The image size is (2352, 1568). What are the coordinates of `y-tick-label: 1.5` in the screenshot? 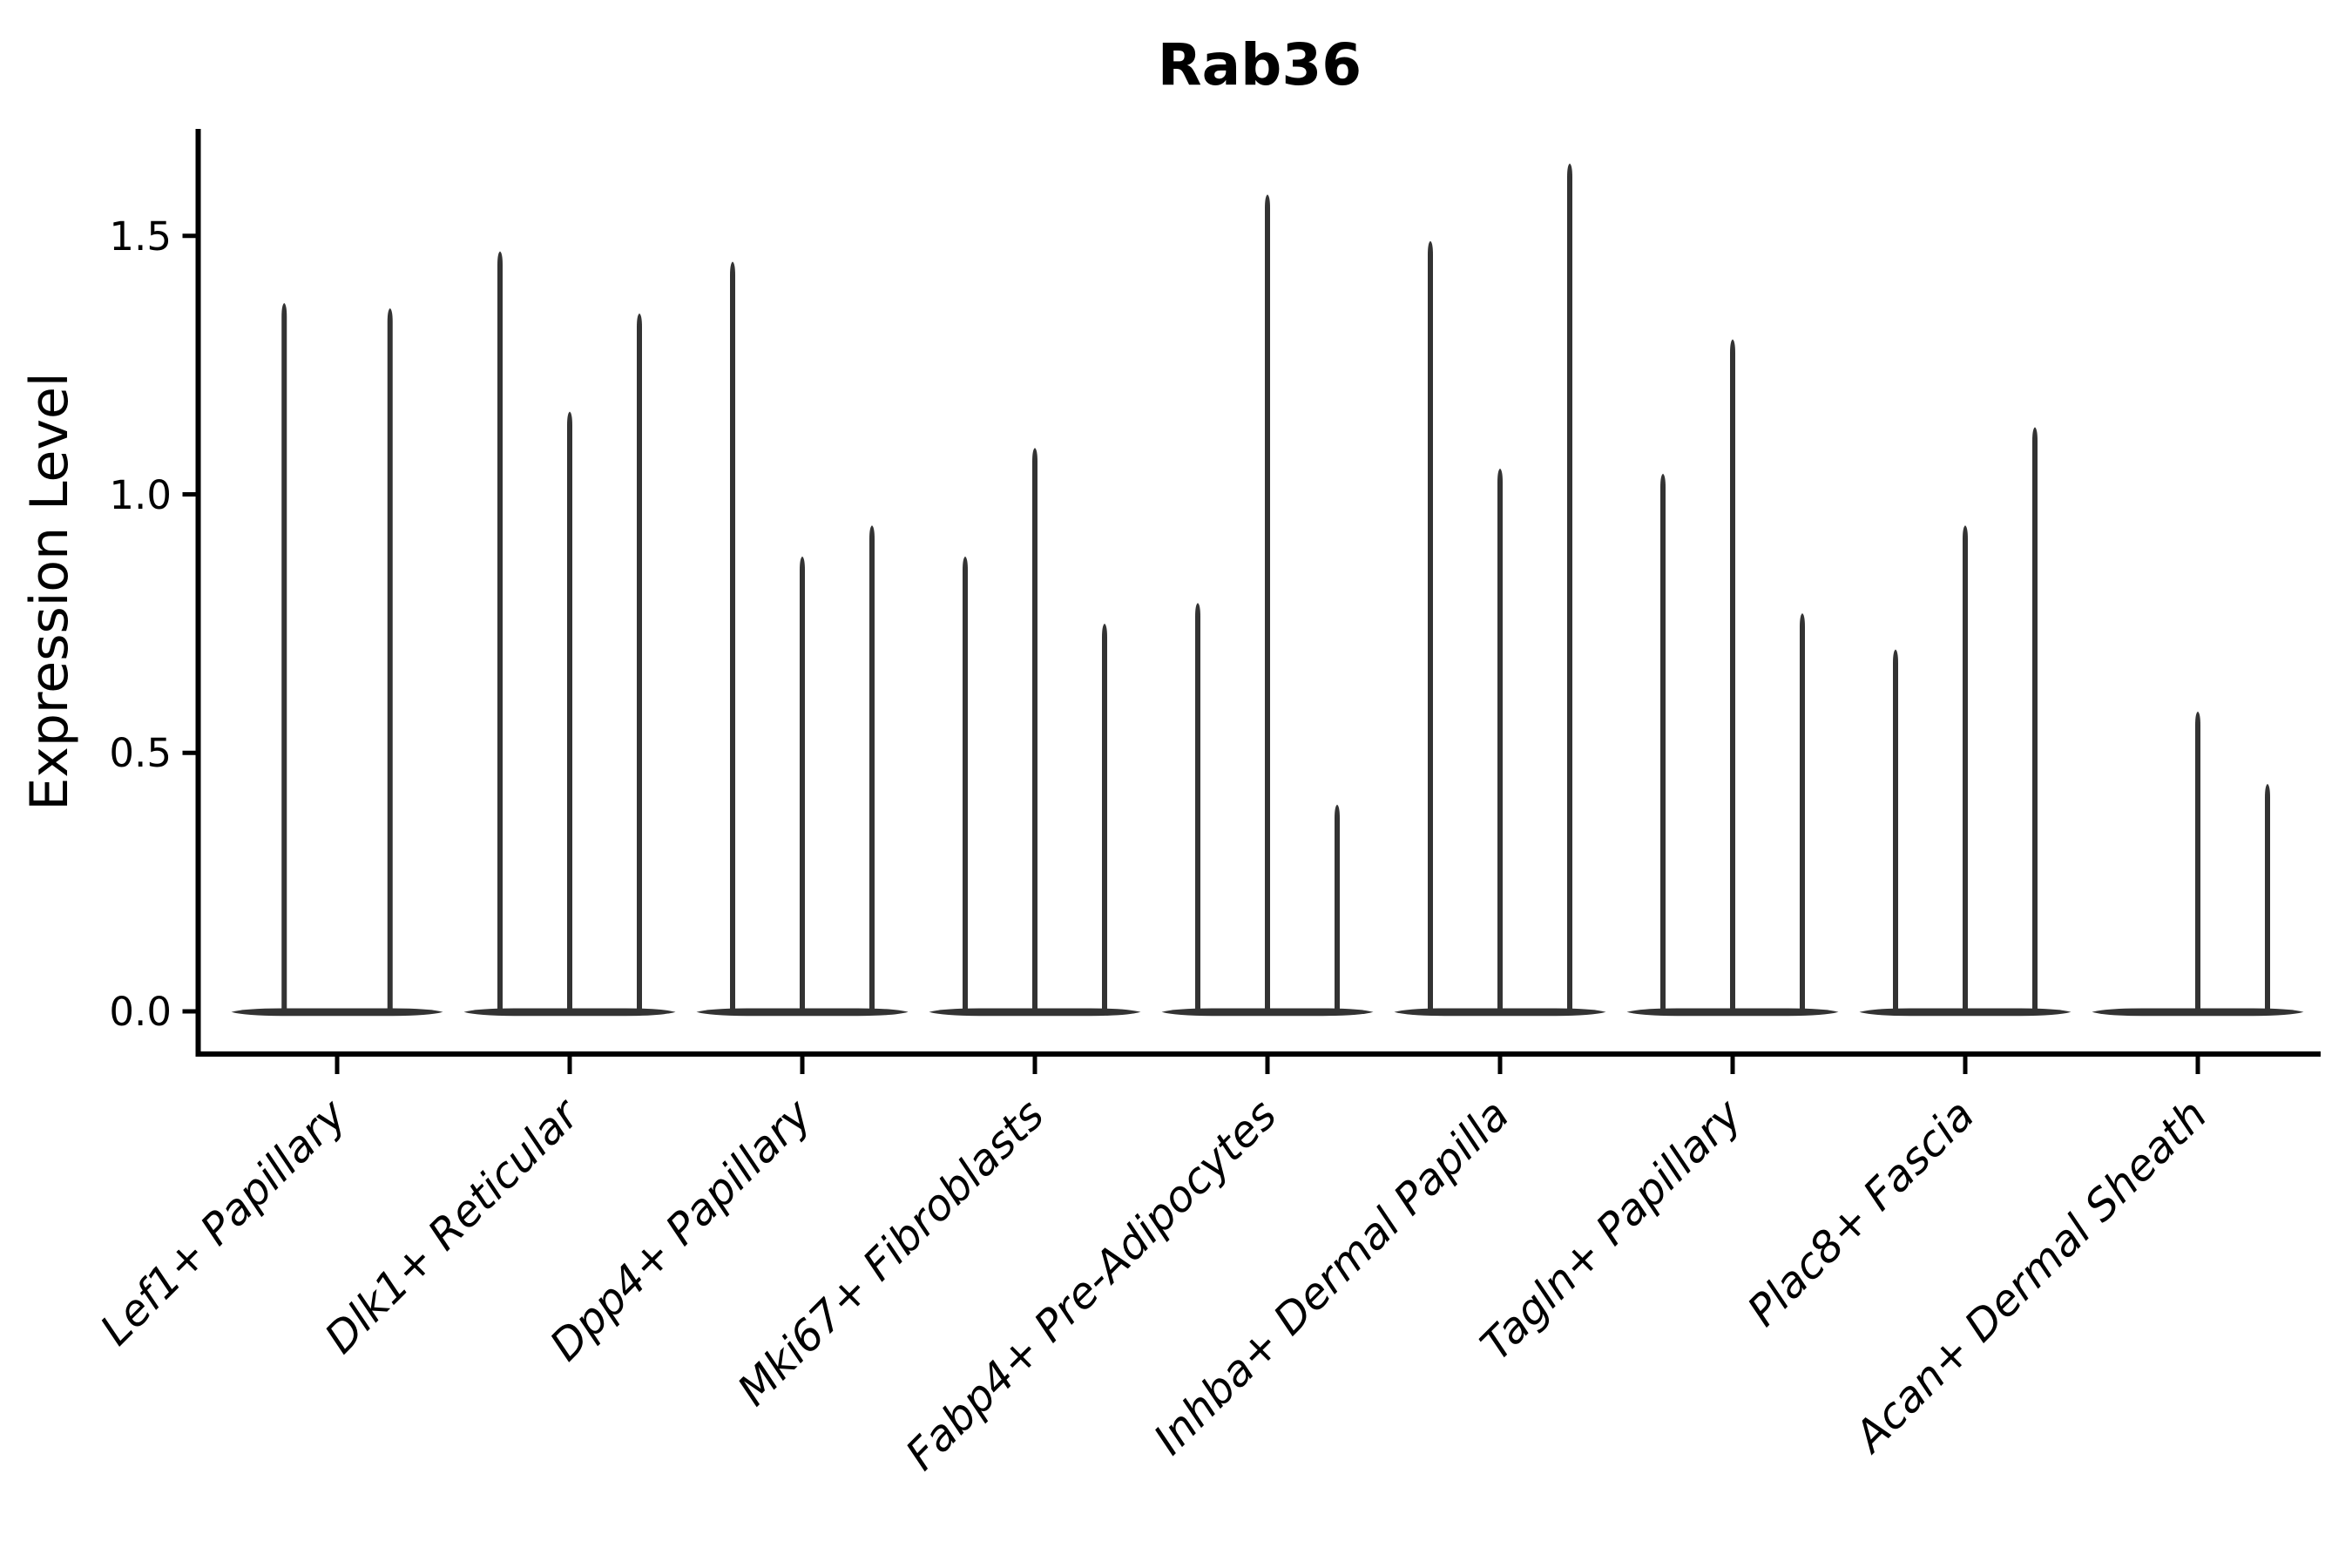 It's located at (140, 236).